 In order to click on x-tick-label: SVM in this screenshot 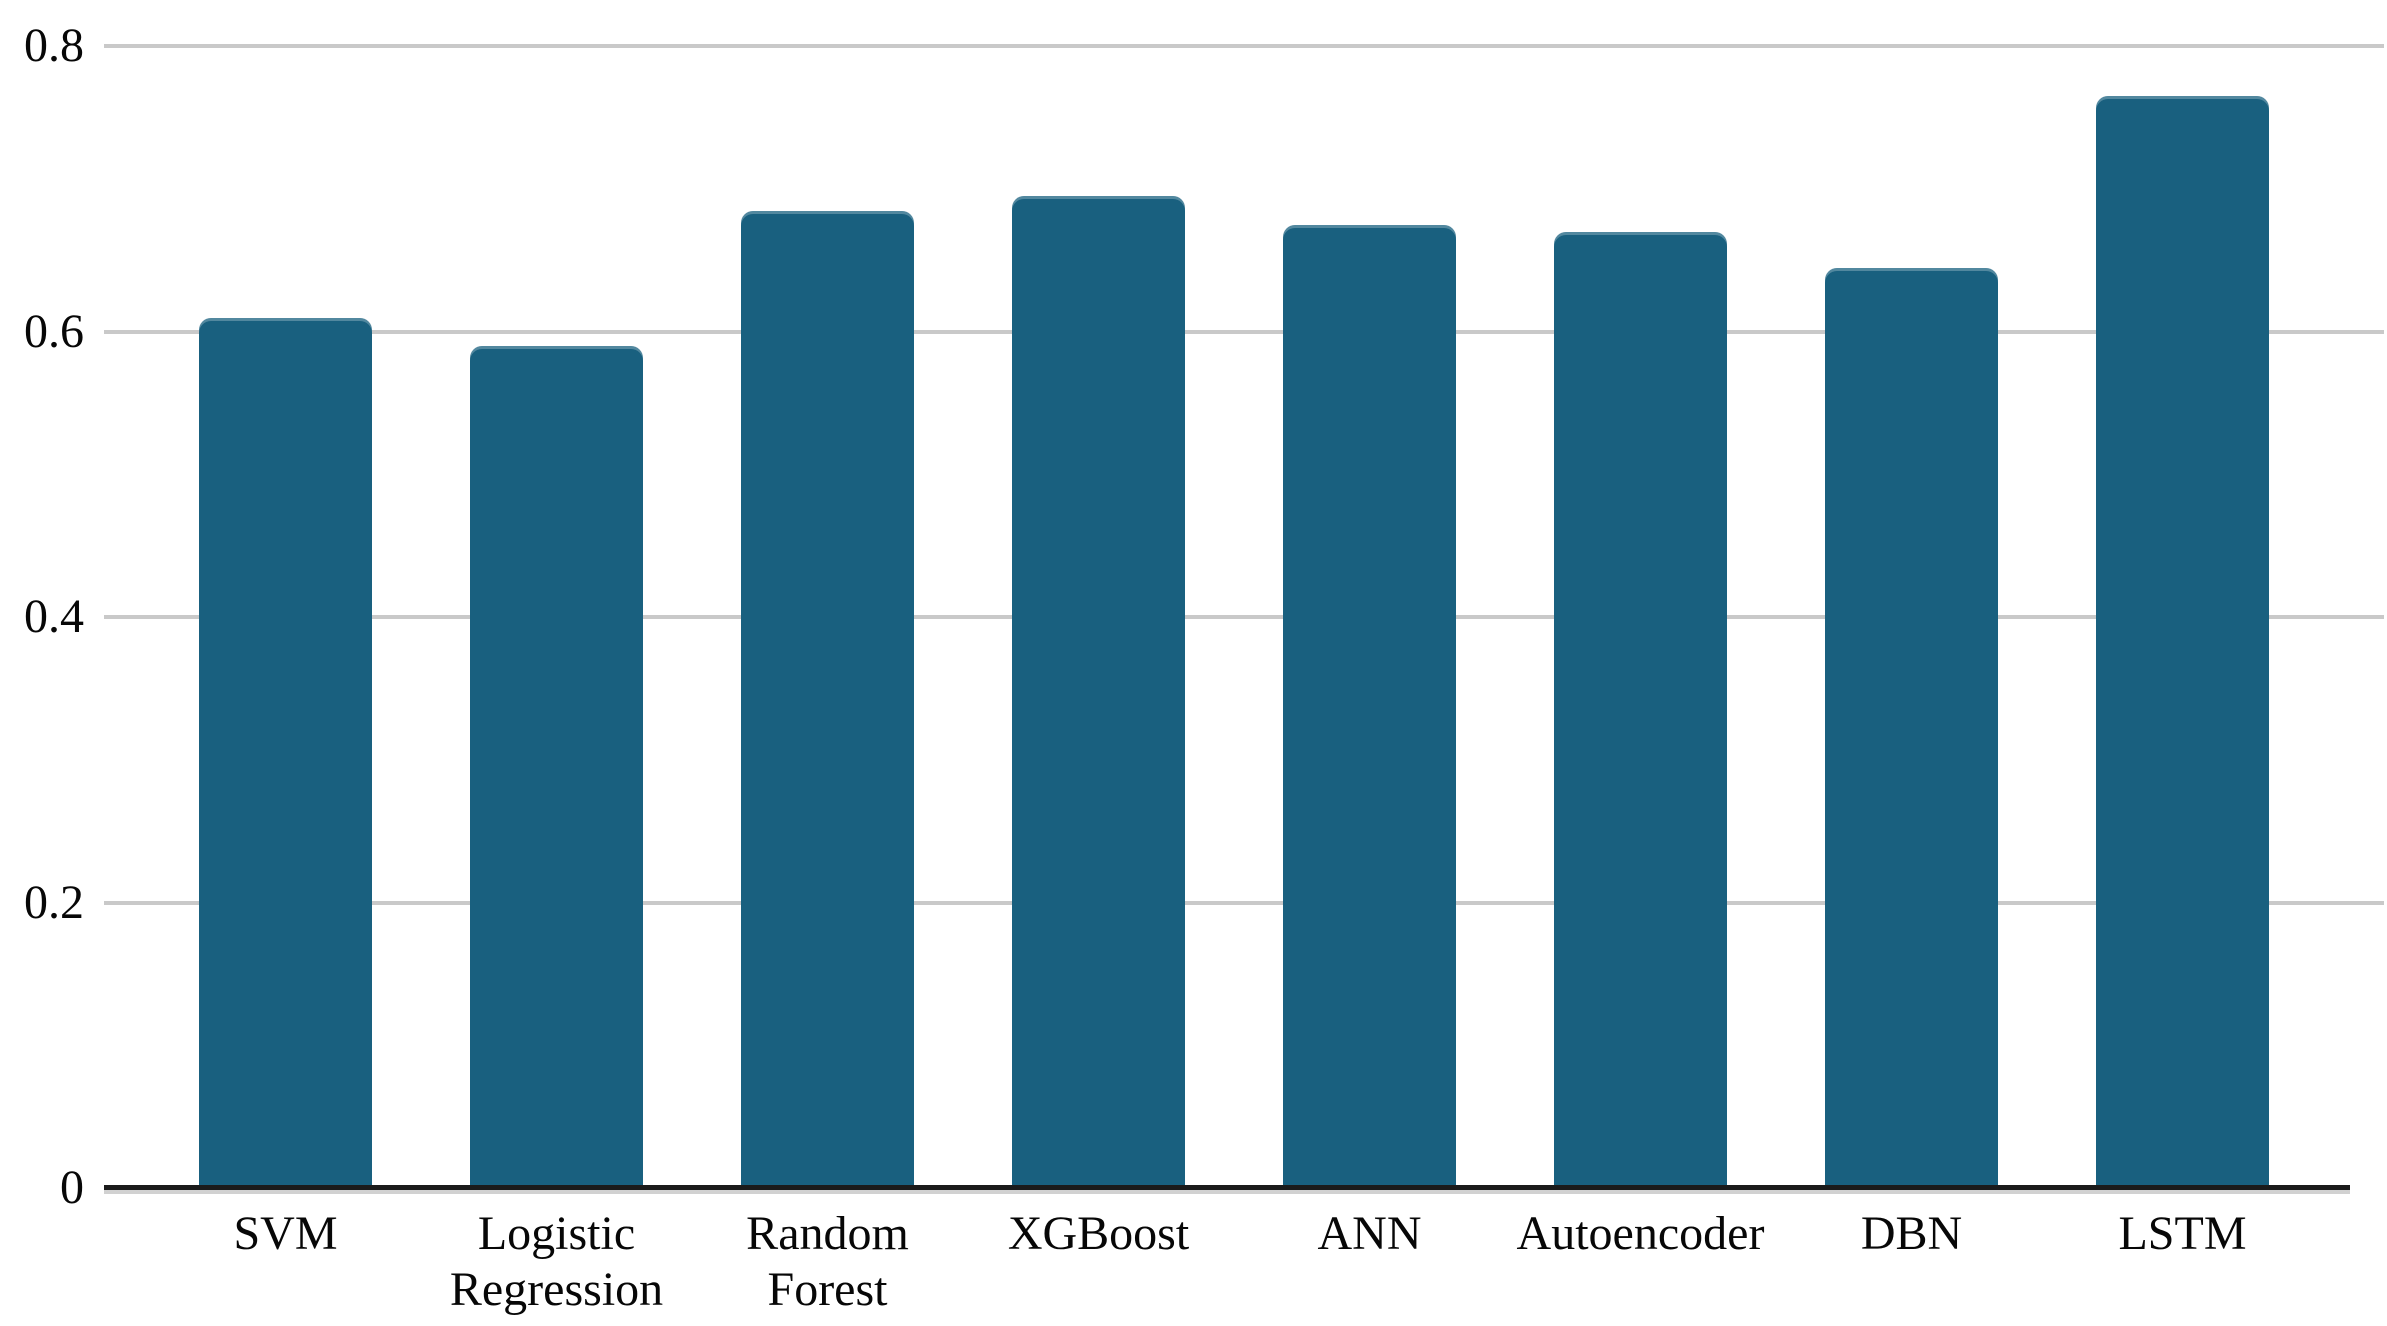, I will do `click(285, 1233)`.